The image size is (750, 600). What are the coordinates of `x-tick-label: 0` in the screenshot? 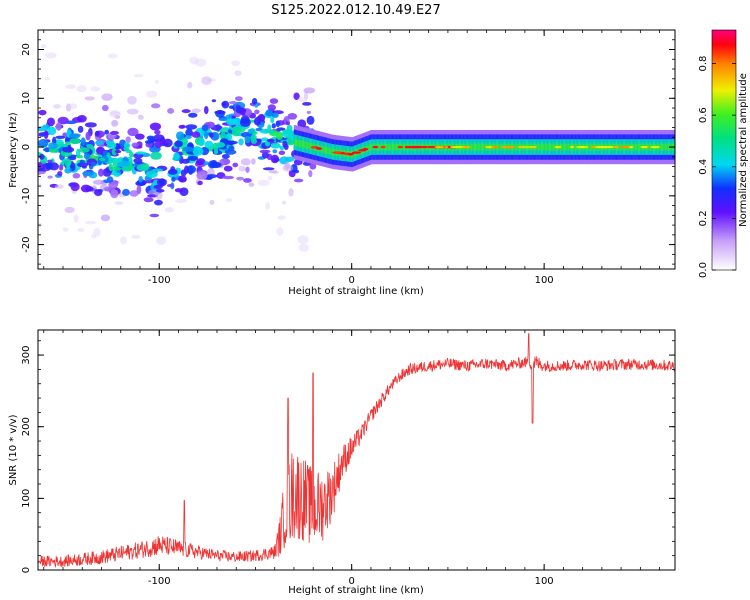 It's located at (352, 581).